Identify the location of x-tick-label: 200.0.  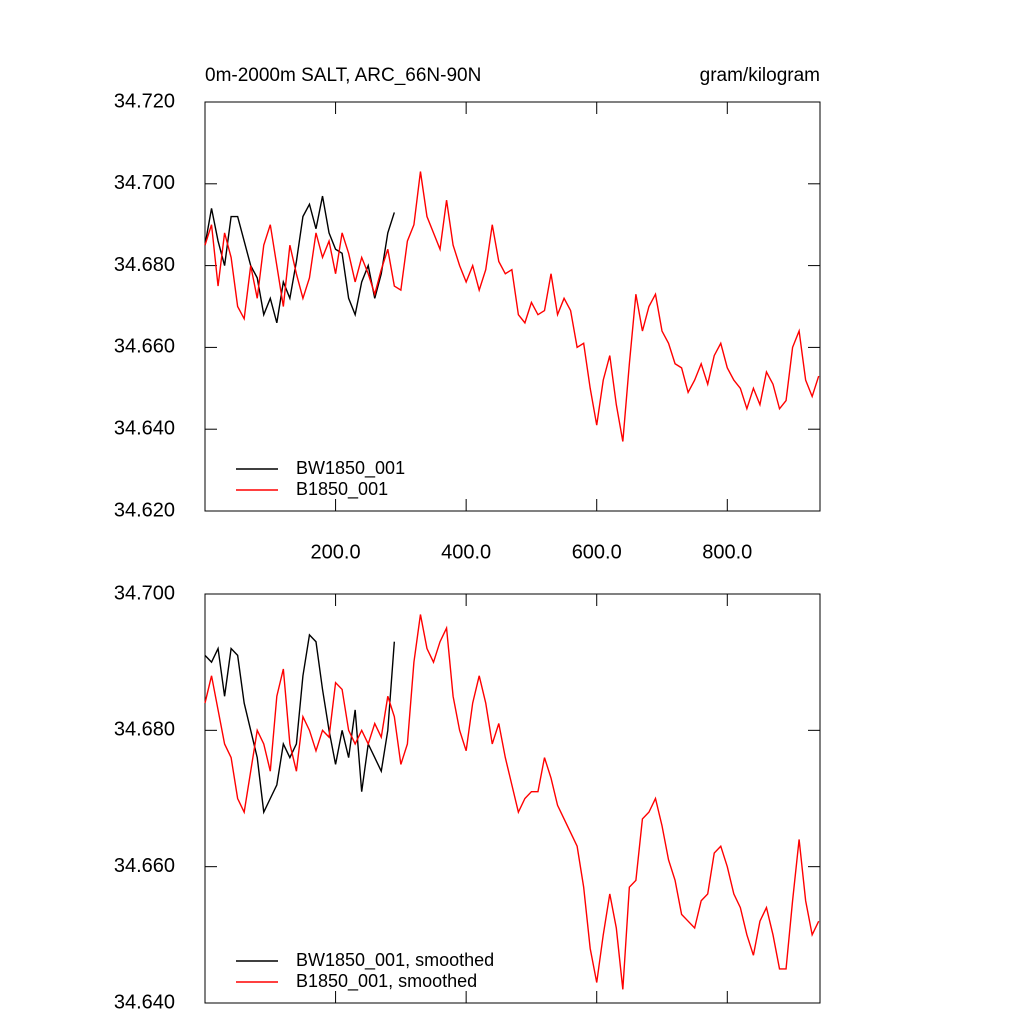
(336, 552).